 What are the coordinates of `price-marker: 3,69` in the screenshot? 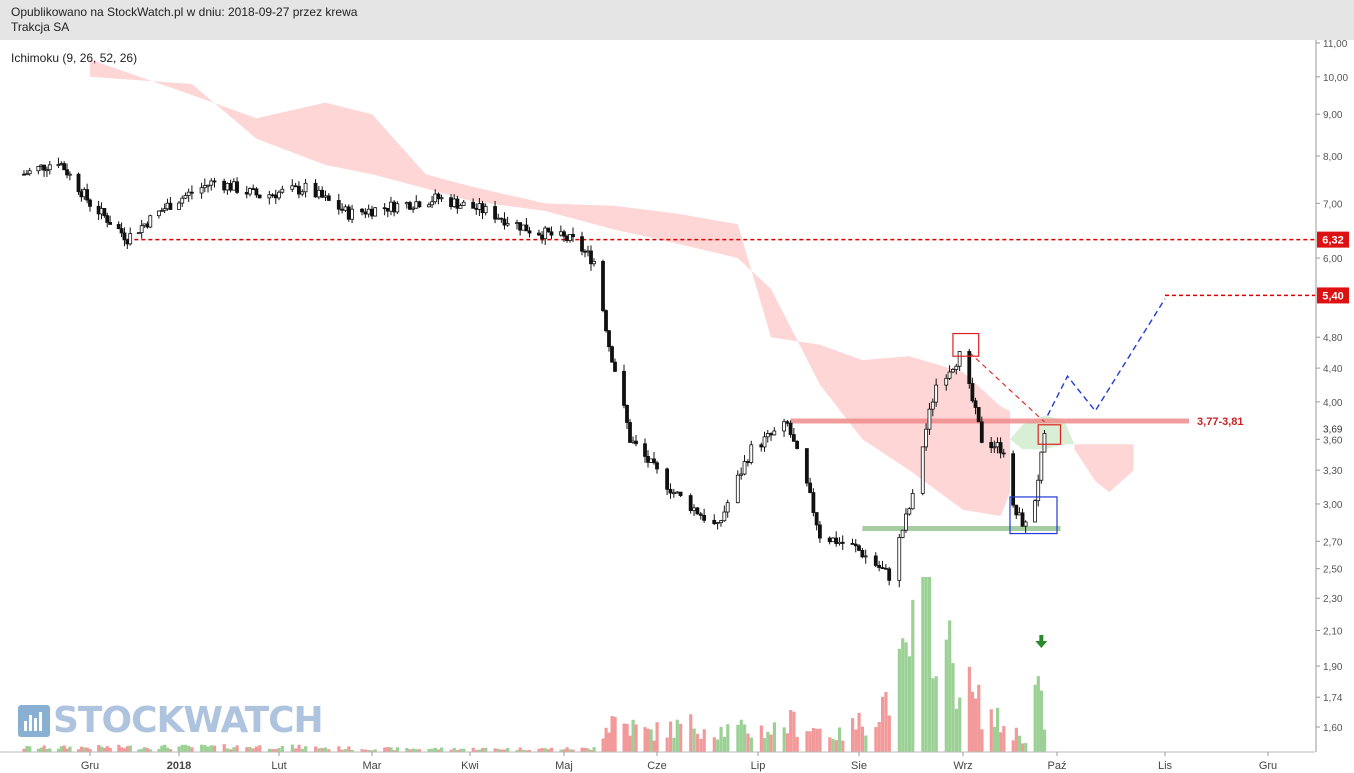 It's located at (1333, 430).